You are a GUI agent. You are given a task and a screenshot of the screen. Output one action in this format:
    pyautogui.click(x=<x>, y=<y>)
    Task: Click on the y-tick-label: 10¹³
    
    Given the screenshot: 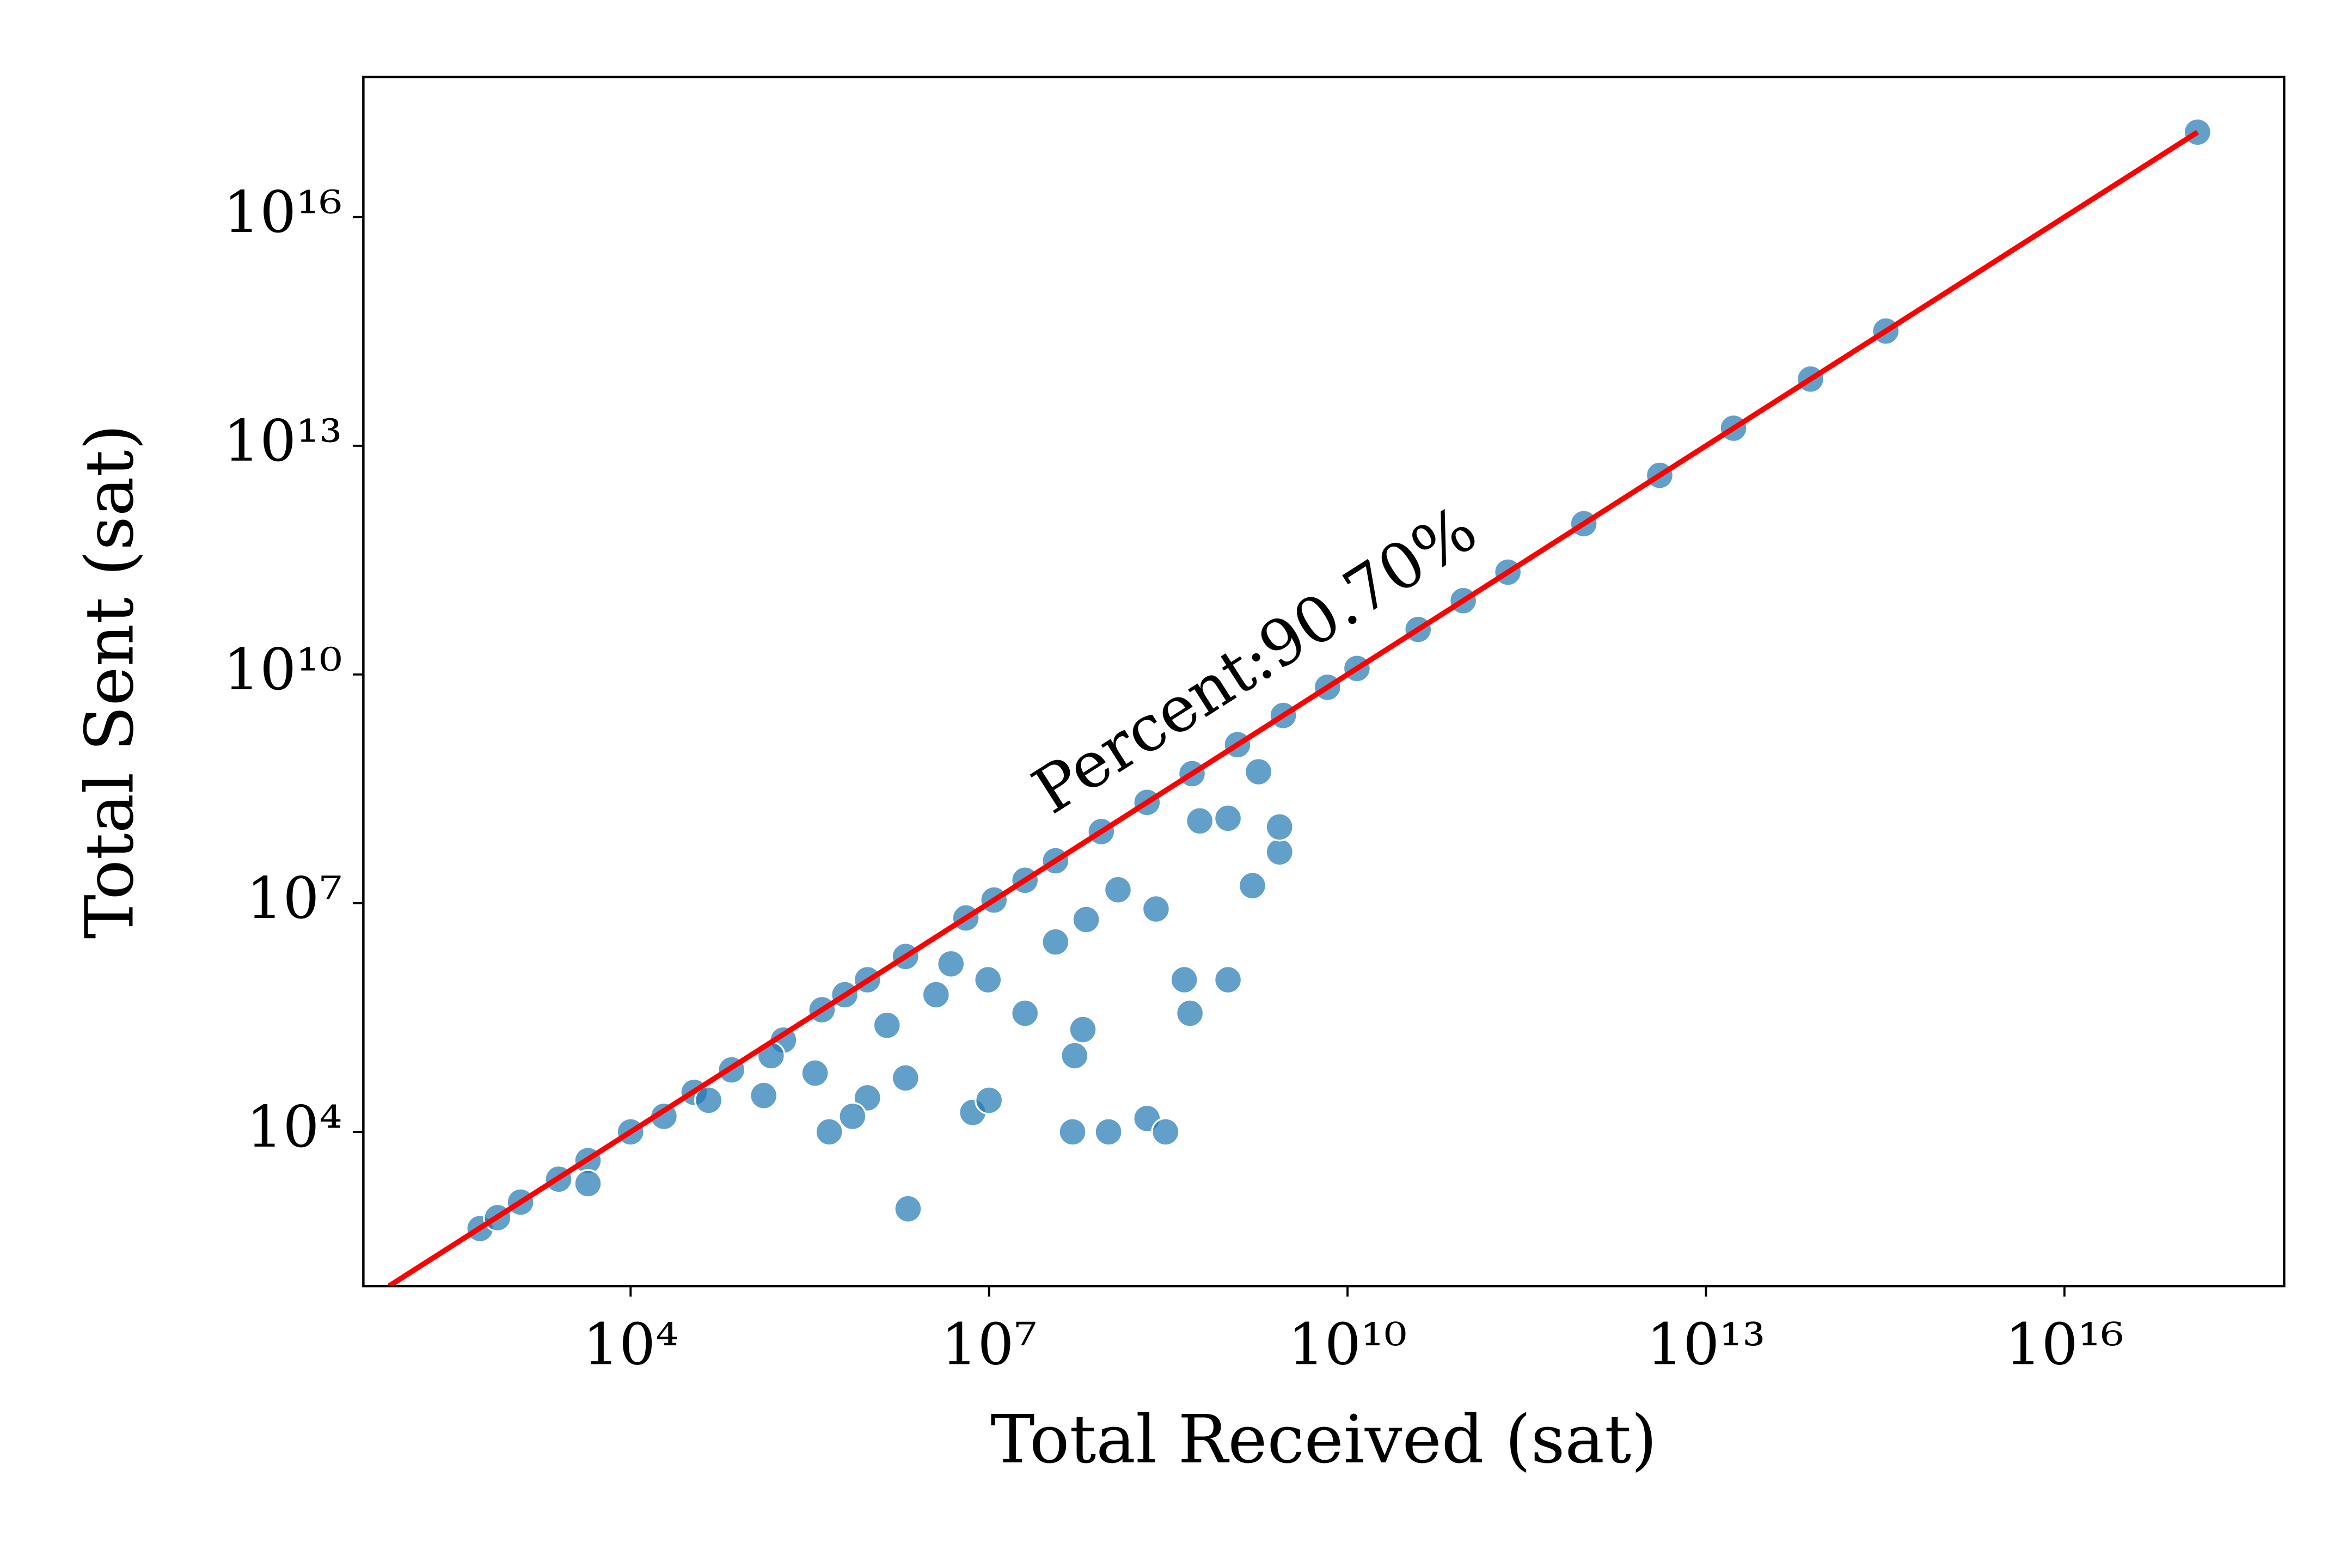 What is the action you would take?
    pyautogui.click(x=282, y=440)
    